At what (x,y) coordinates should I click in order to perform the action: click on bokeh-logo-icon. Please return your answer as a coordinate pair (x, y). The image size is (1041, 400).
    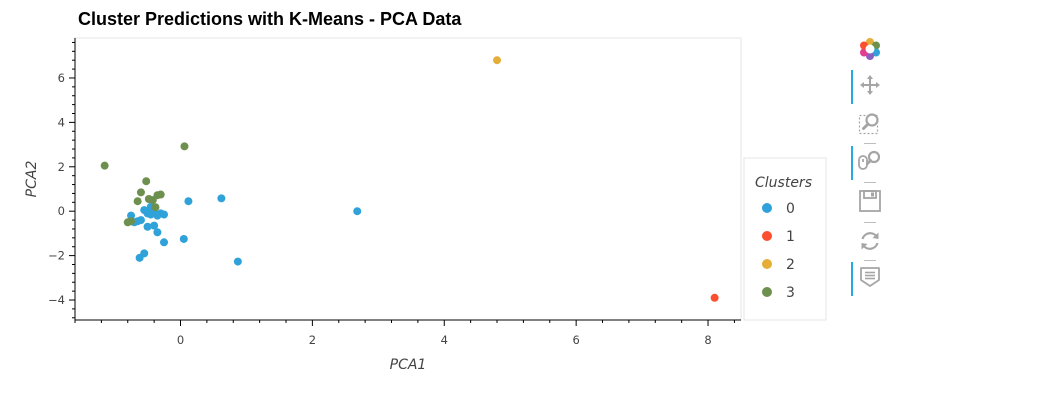
    Looking at the image, I should click on (870, 49).